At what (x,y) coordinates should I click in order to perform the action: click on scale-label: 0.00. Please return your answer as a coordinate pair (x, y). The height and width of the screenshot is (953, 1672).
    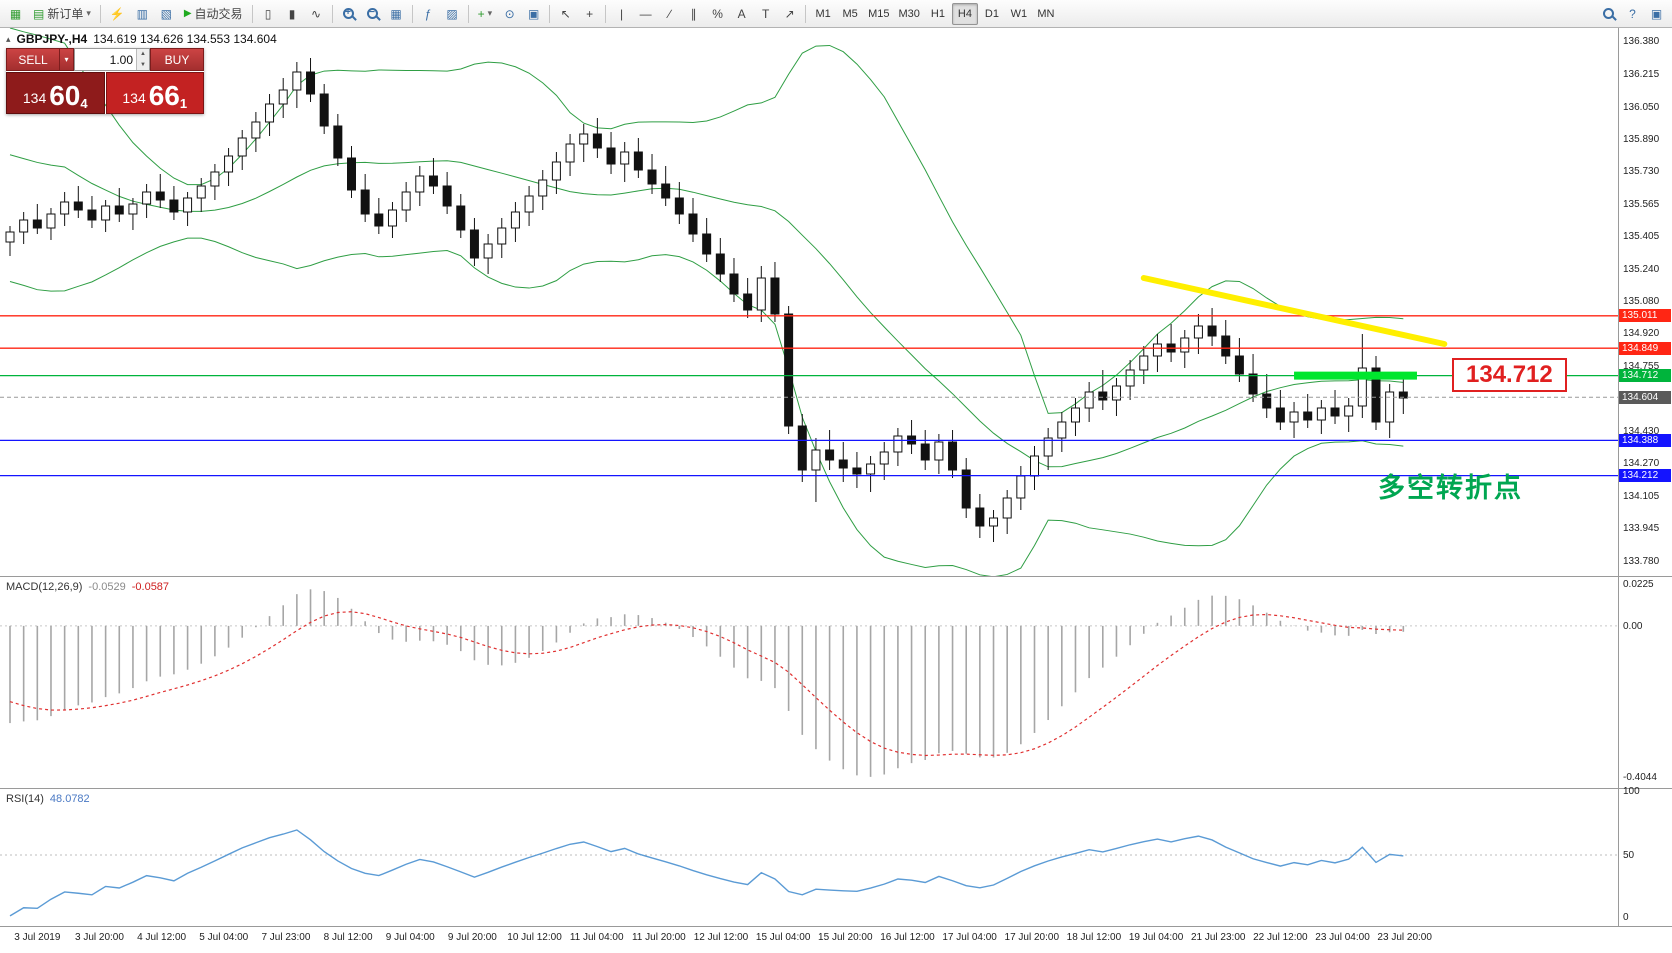
    Looking at the image, I should click on (1633, 626).